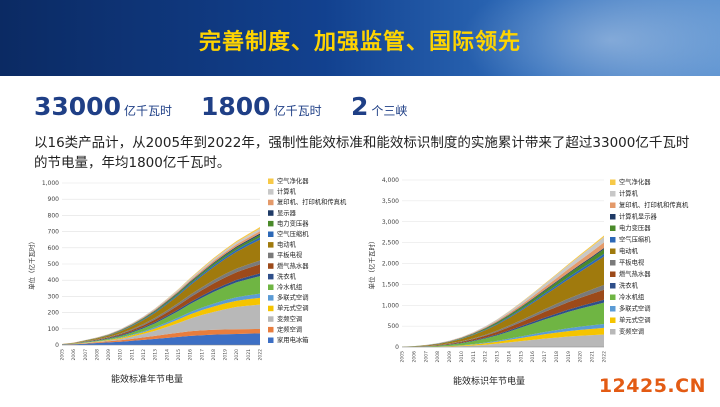 The height and width of the screenshot is (407, 720). Describe the element at coordinates (462, 357) in the screenshot. I see `x-tick-label: 2010` at that location.